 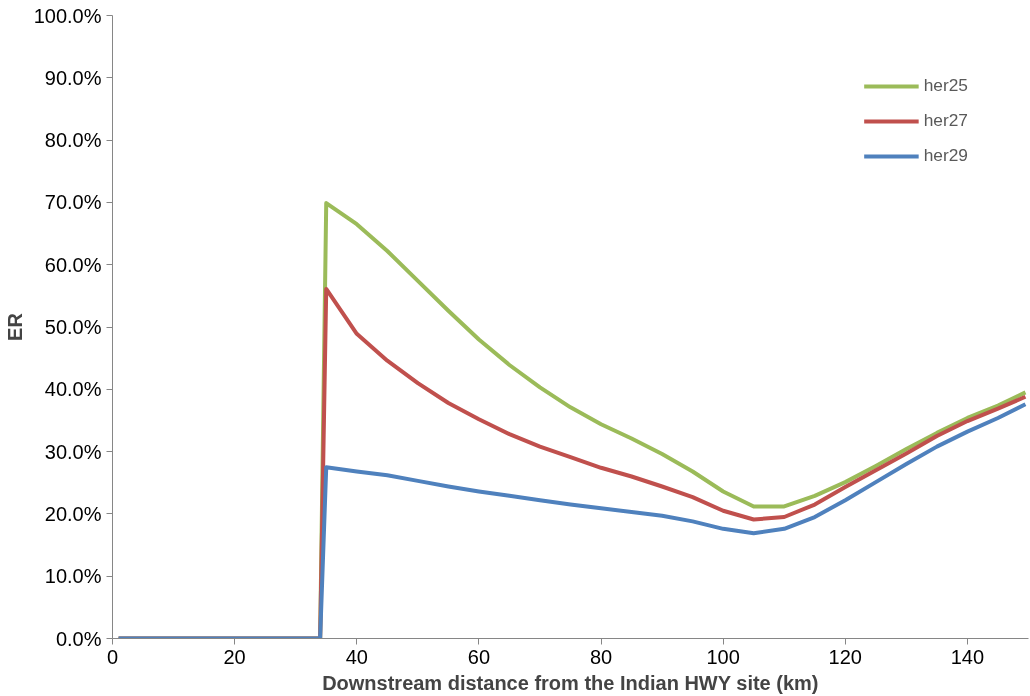 I want to click on y-tick-label: 0.0%, so click(x=78, y=638).